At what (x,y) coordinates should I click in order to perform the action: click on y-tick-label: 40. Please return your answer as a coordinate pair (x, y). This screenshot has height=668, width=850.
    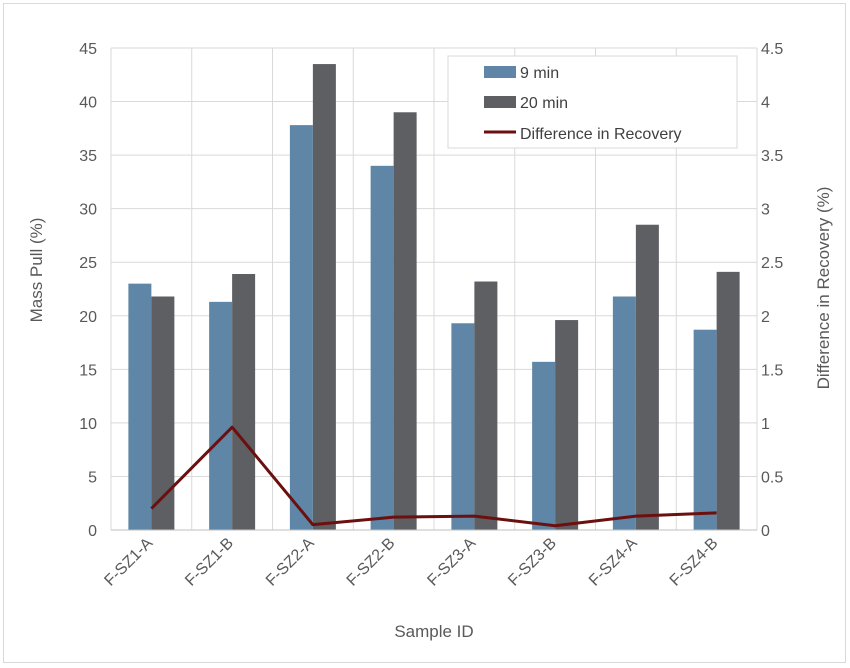
    Looking at the image, I should click on (88, 103).